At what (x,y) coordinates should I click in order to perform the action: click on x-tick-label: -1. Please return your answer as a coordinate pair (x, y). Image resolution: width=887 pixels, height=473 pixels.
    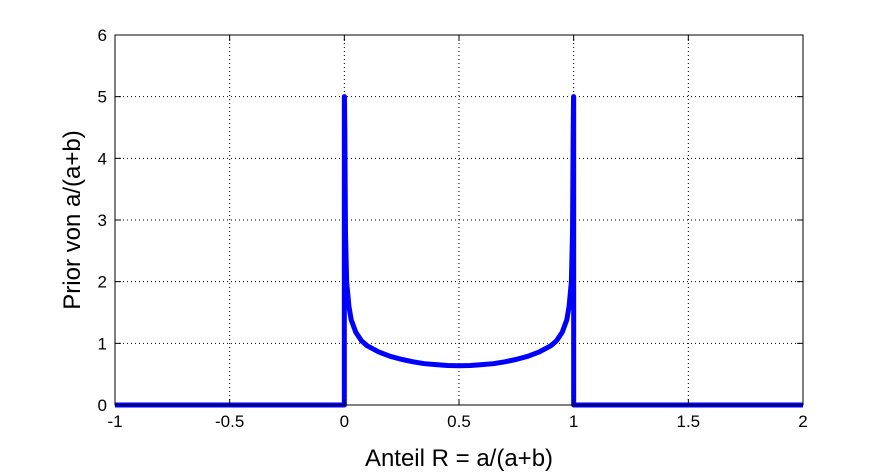
    Looking at the image, I should click on (114, 421).